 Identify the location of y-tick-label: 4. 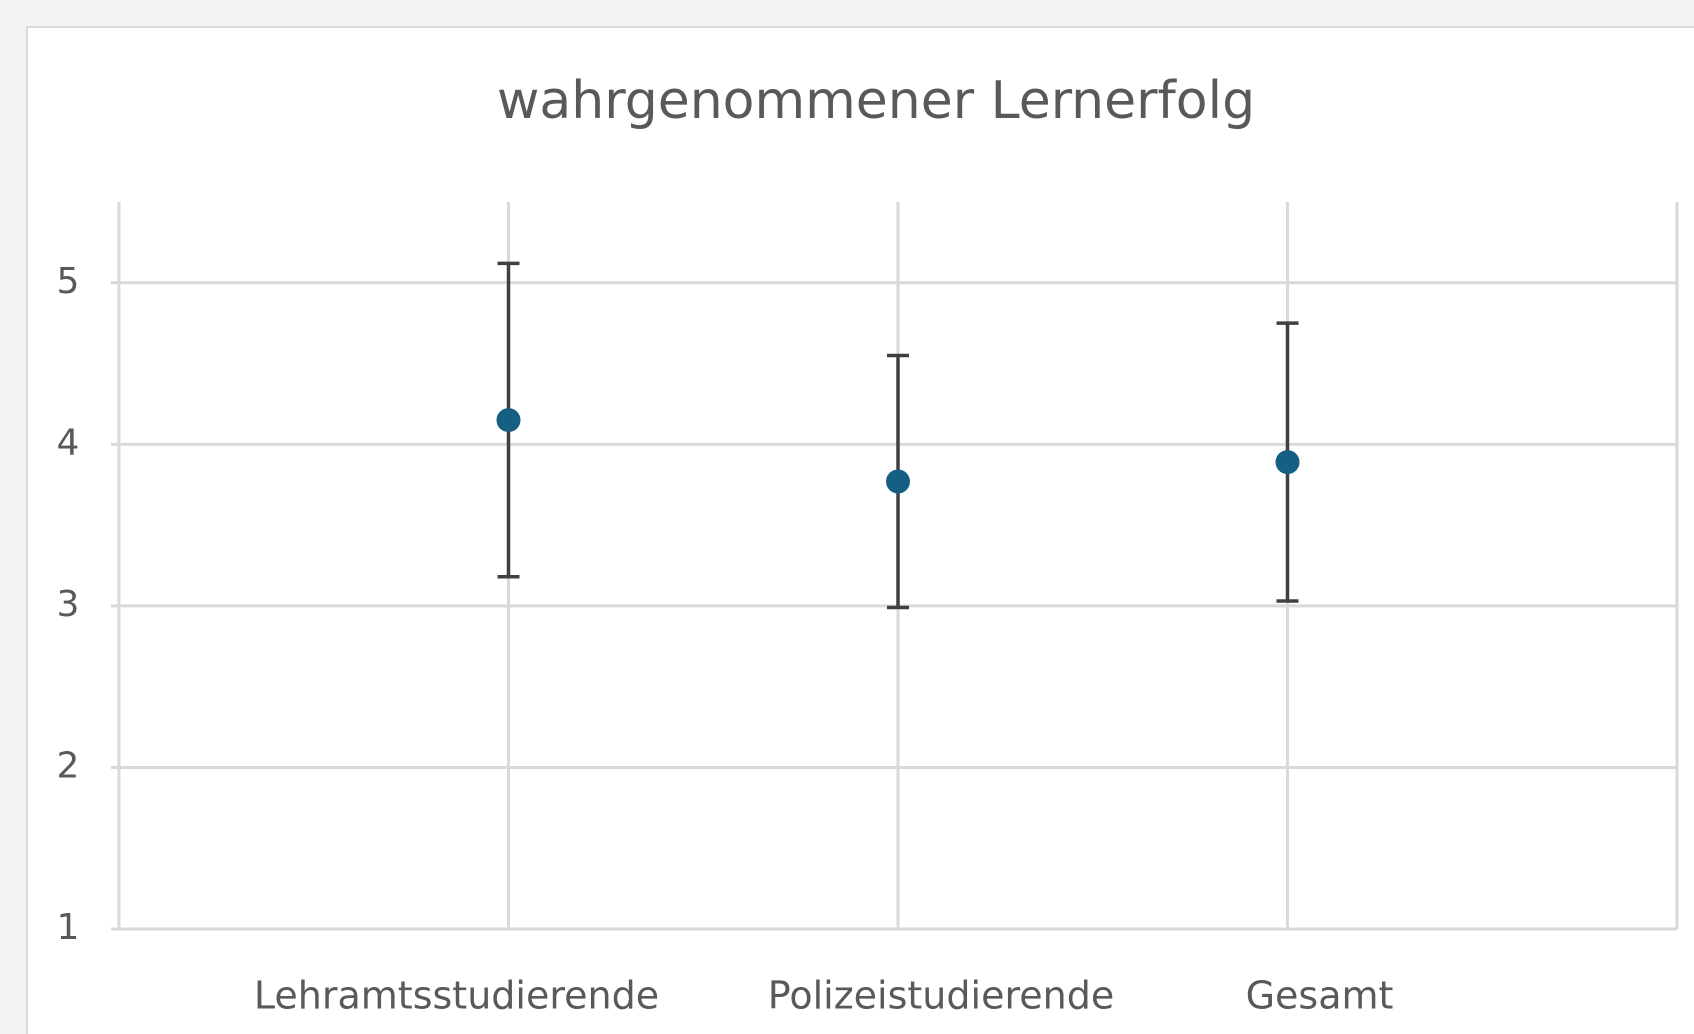
(68, 442).